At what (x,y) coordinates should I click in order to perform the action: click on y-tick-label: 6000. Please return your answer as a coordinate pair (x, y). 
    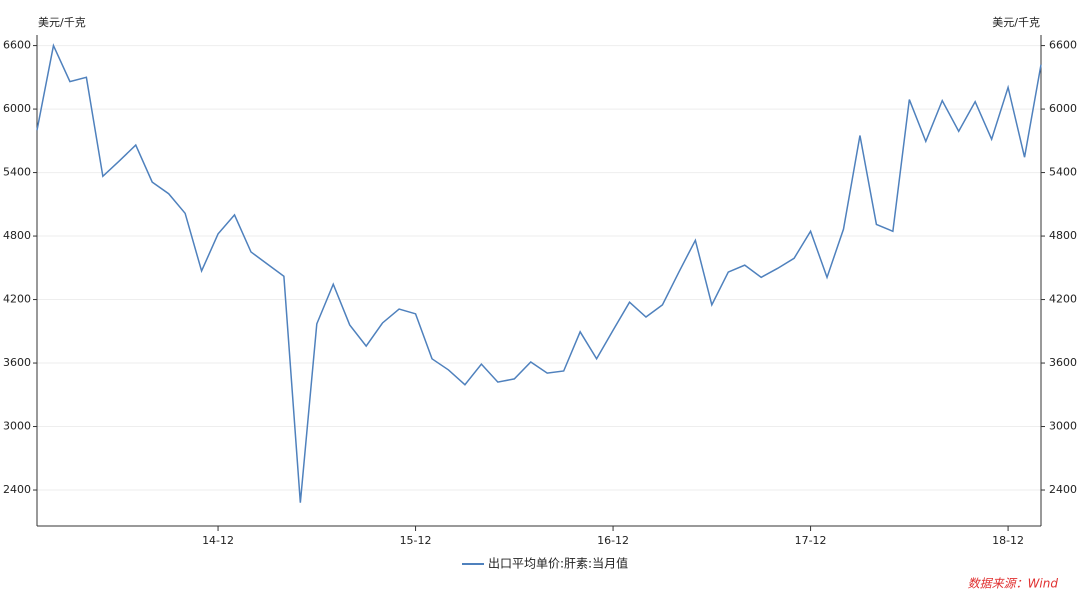
    Looking at the image, I should click on (17, 108).